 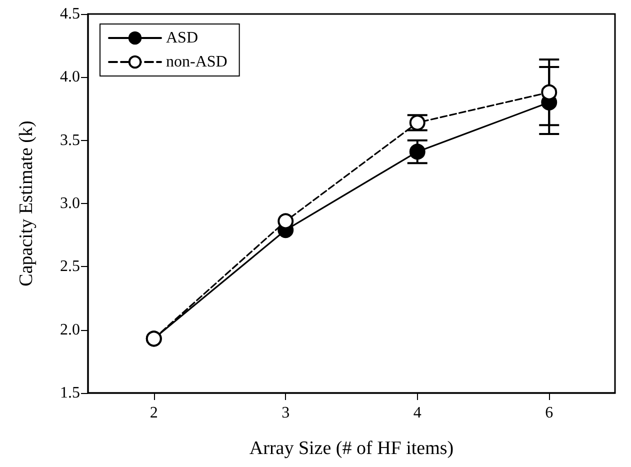 I want to click on x-tick-label: 4, so click(x=417, y=413).